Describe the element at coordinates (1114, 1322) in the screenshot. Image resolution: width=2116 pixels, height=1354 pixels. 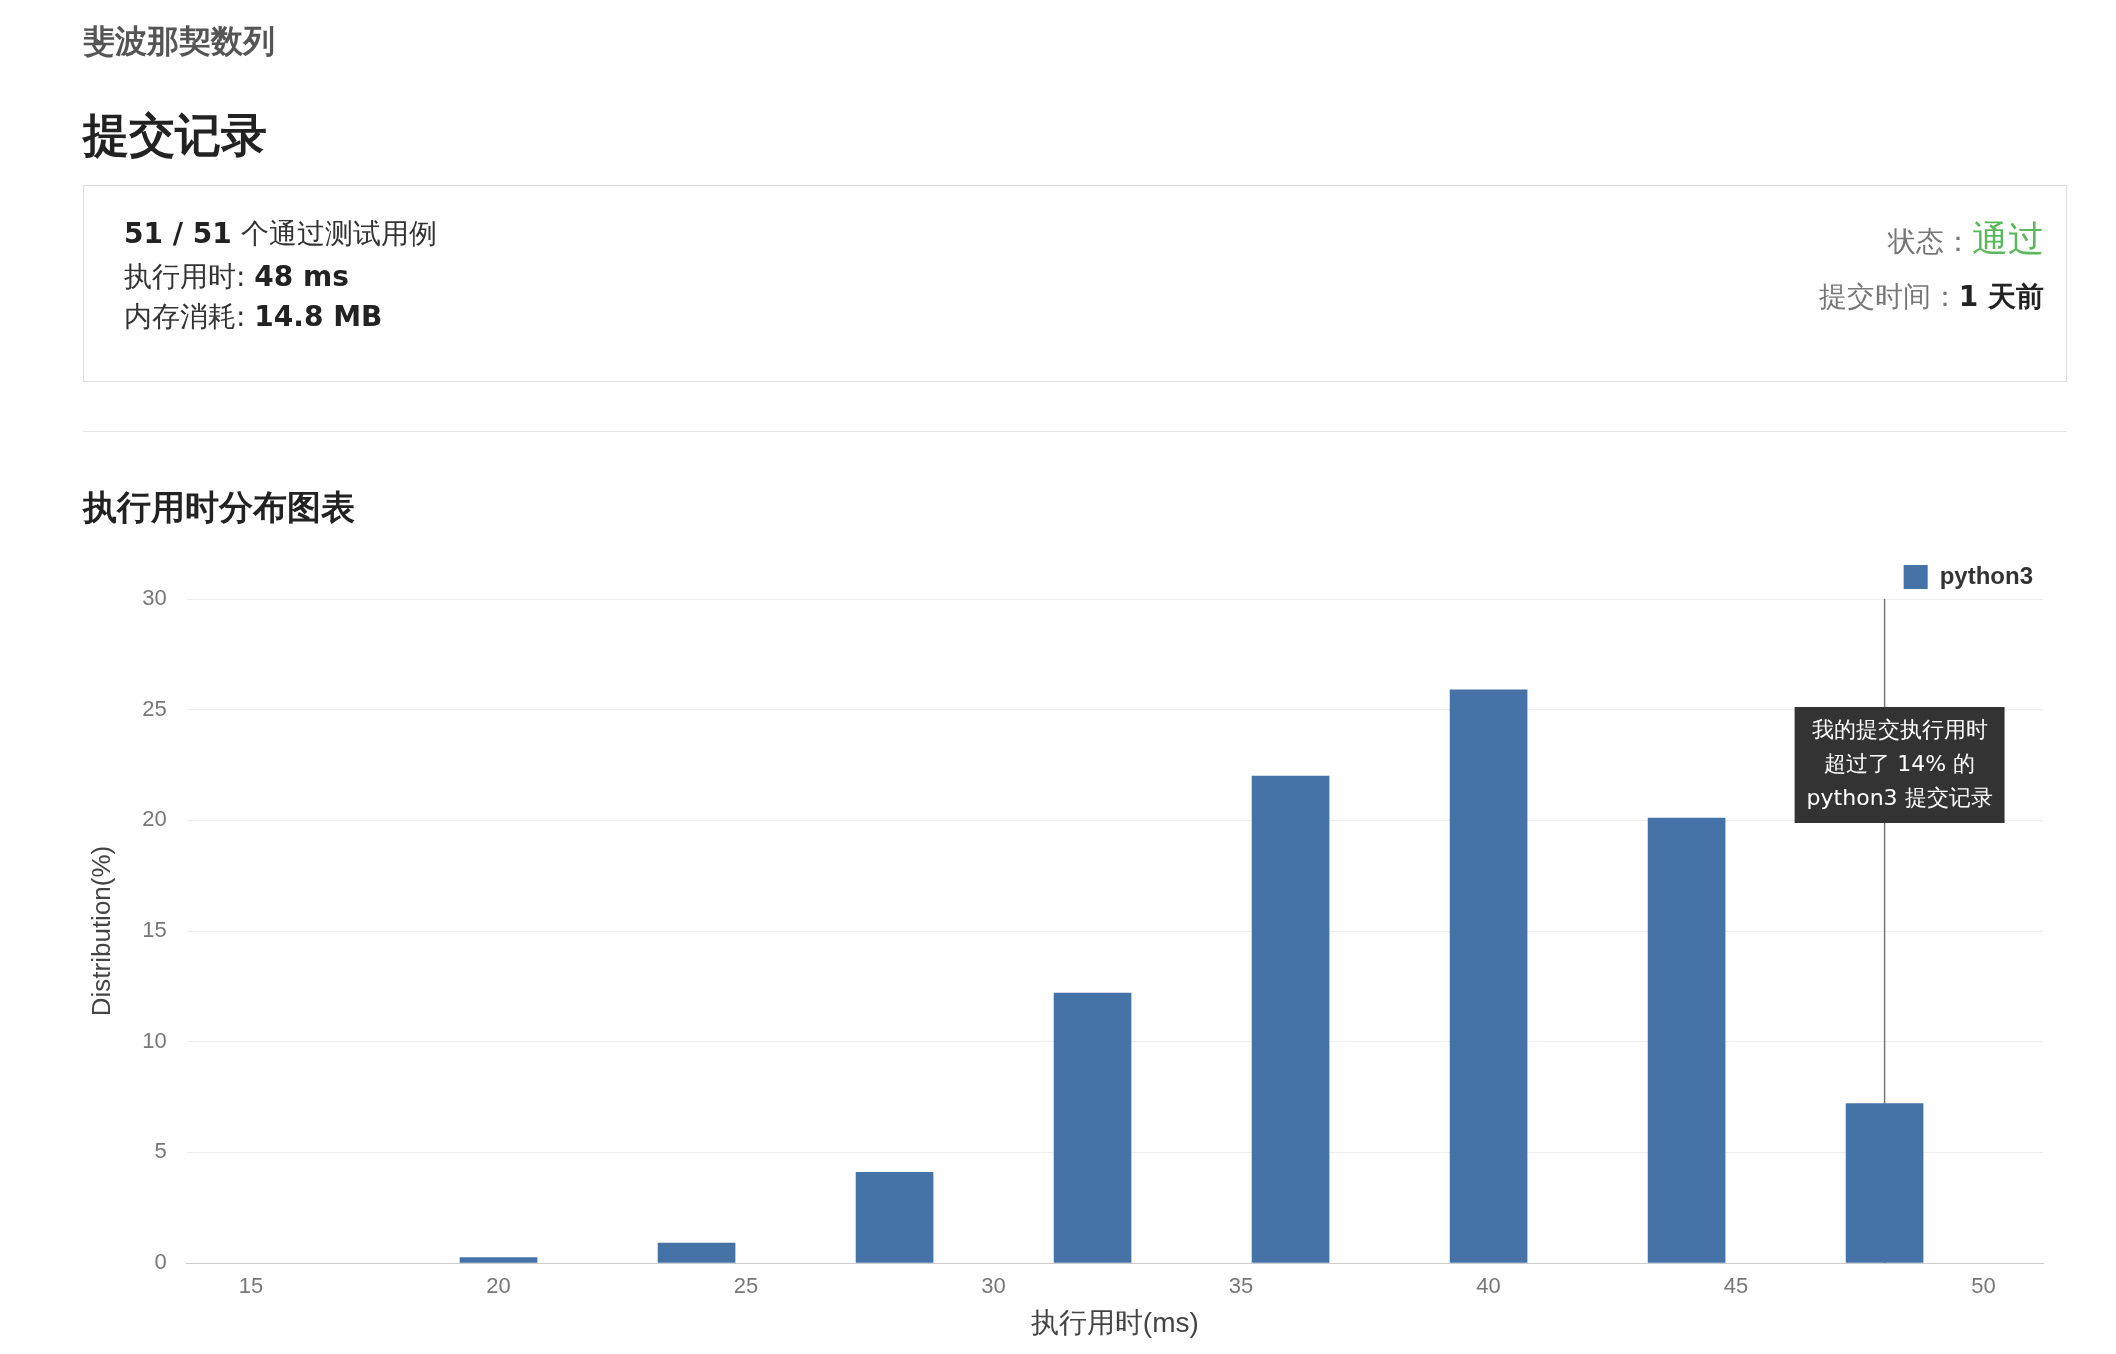
I see `x-axis-title: 执行用时(ms)` at that location.